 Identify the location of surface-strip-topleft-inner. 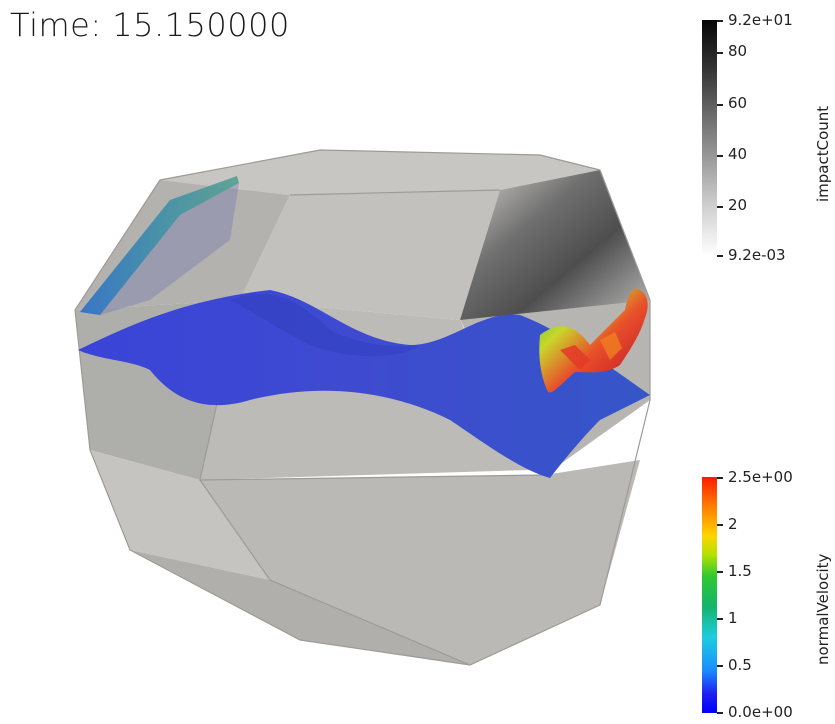
(169, 249).